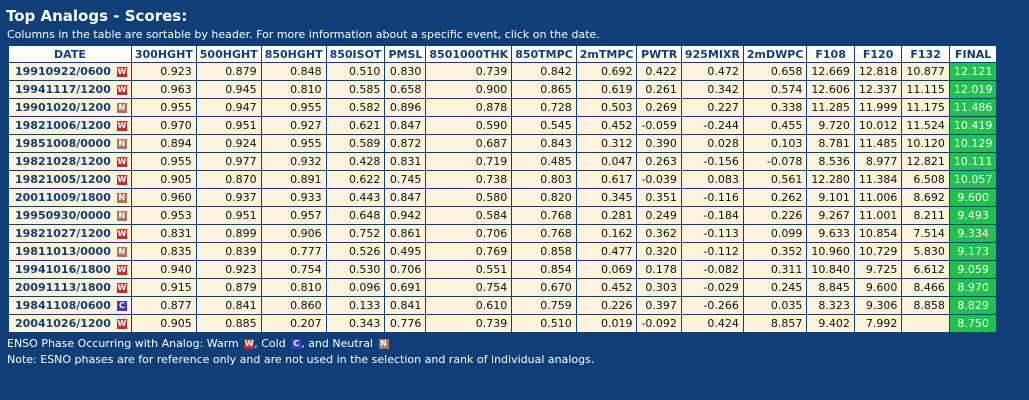 The width and height of the screenshot is (1029, 400). I want to click on score-cell-f120: 11.001, so click(878, 215).